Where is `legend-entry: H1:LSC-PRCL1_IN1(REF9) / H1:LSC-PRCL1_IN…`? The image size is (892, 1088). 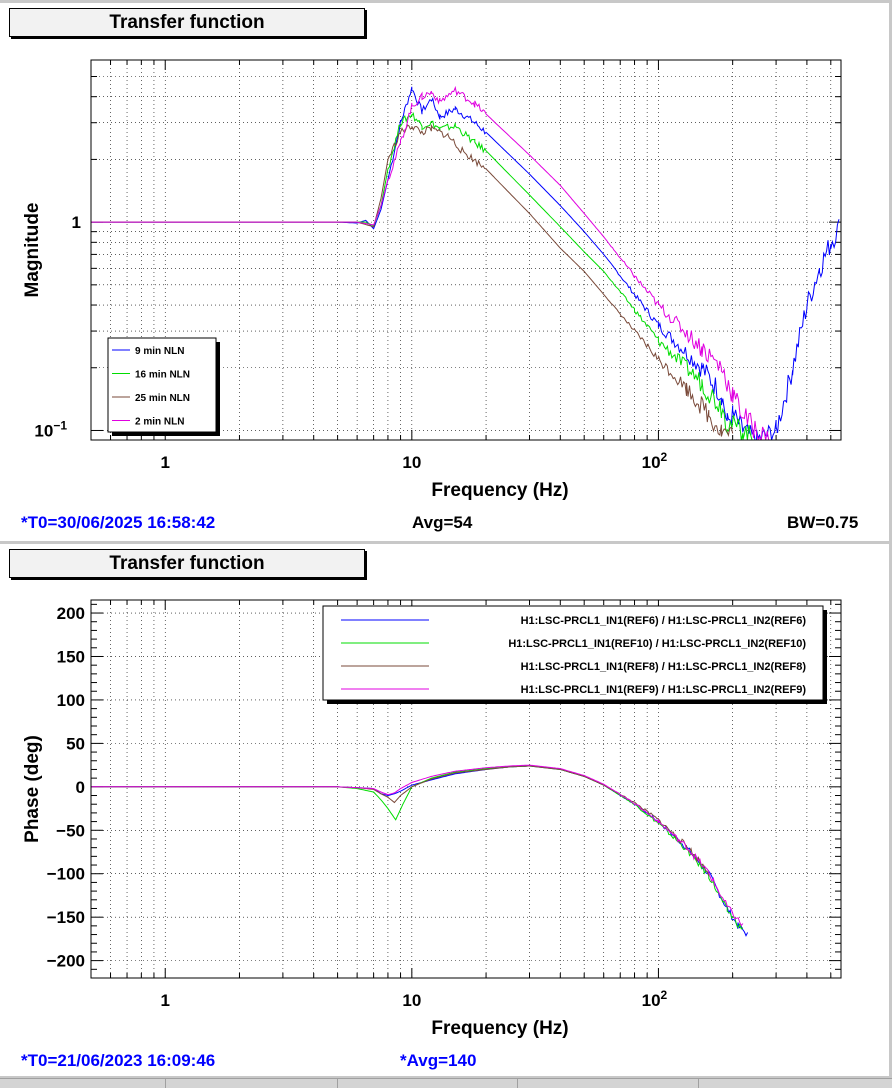
legend-entry: H1:LSC-PRCL1_IN1(REF9) / H1:LSC-PRCL1_IN… is located at coordinates (664, 690).